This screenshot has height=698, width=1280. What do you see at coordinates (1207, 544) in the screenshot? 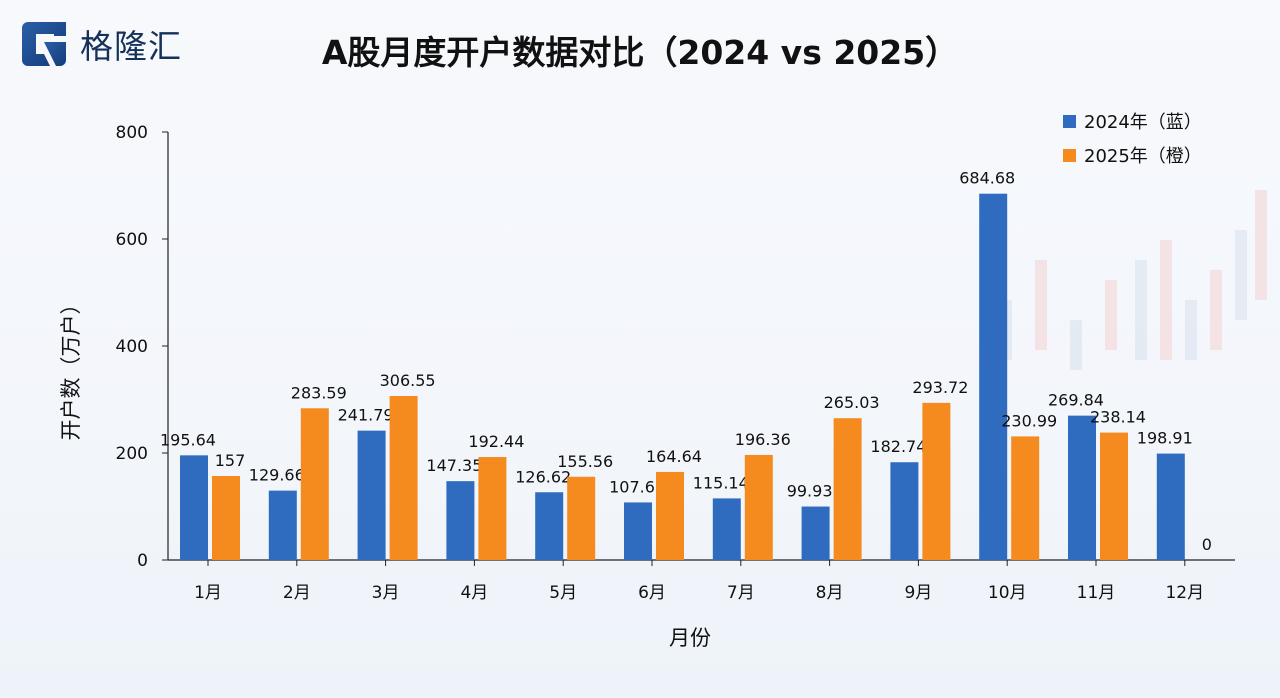
I see `data-label: 0` at bounding box center [1207, 544].